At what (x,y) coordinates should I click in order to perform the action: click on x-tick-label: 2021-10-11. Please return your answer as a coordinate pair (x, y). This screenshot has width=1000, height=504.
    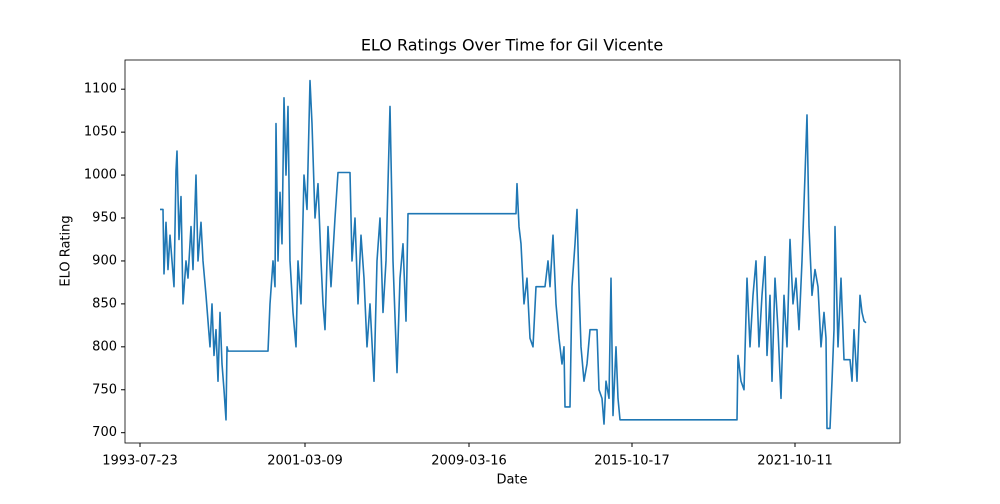
    Looking at the image, I should click on (795, 461).